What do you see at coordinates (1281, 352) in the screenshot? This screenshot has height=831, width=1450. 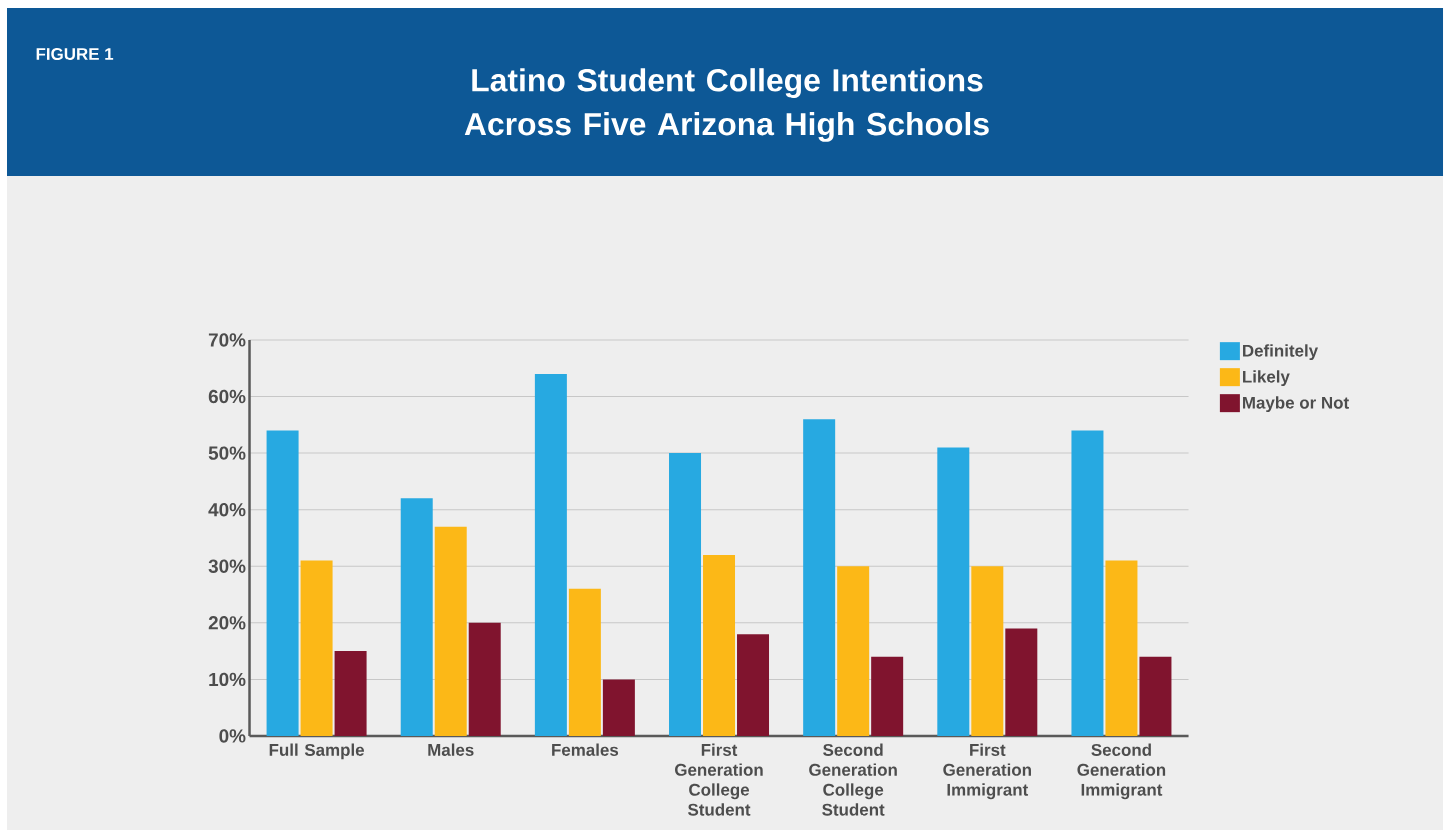 I see `legend-label: Definitely` at bounding box center [1281, 352].